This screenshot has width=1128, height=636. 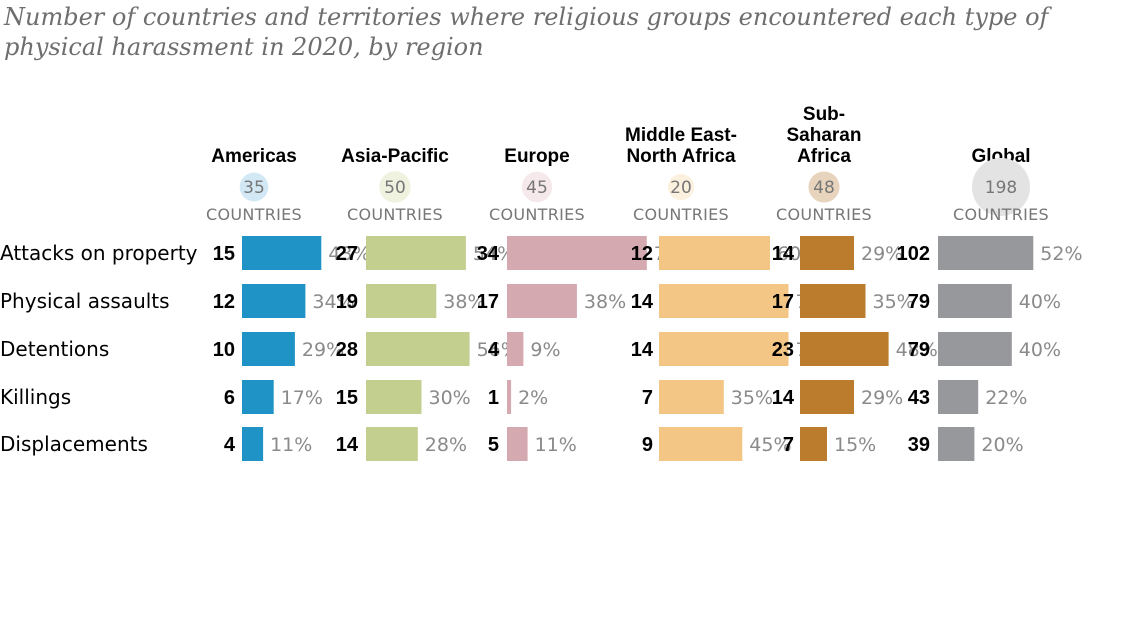 I want to click on percent-sub-saharan-africa-detentions: 48%, so click(x=917, y=350).